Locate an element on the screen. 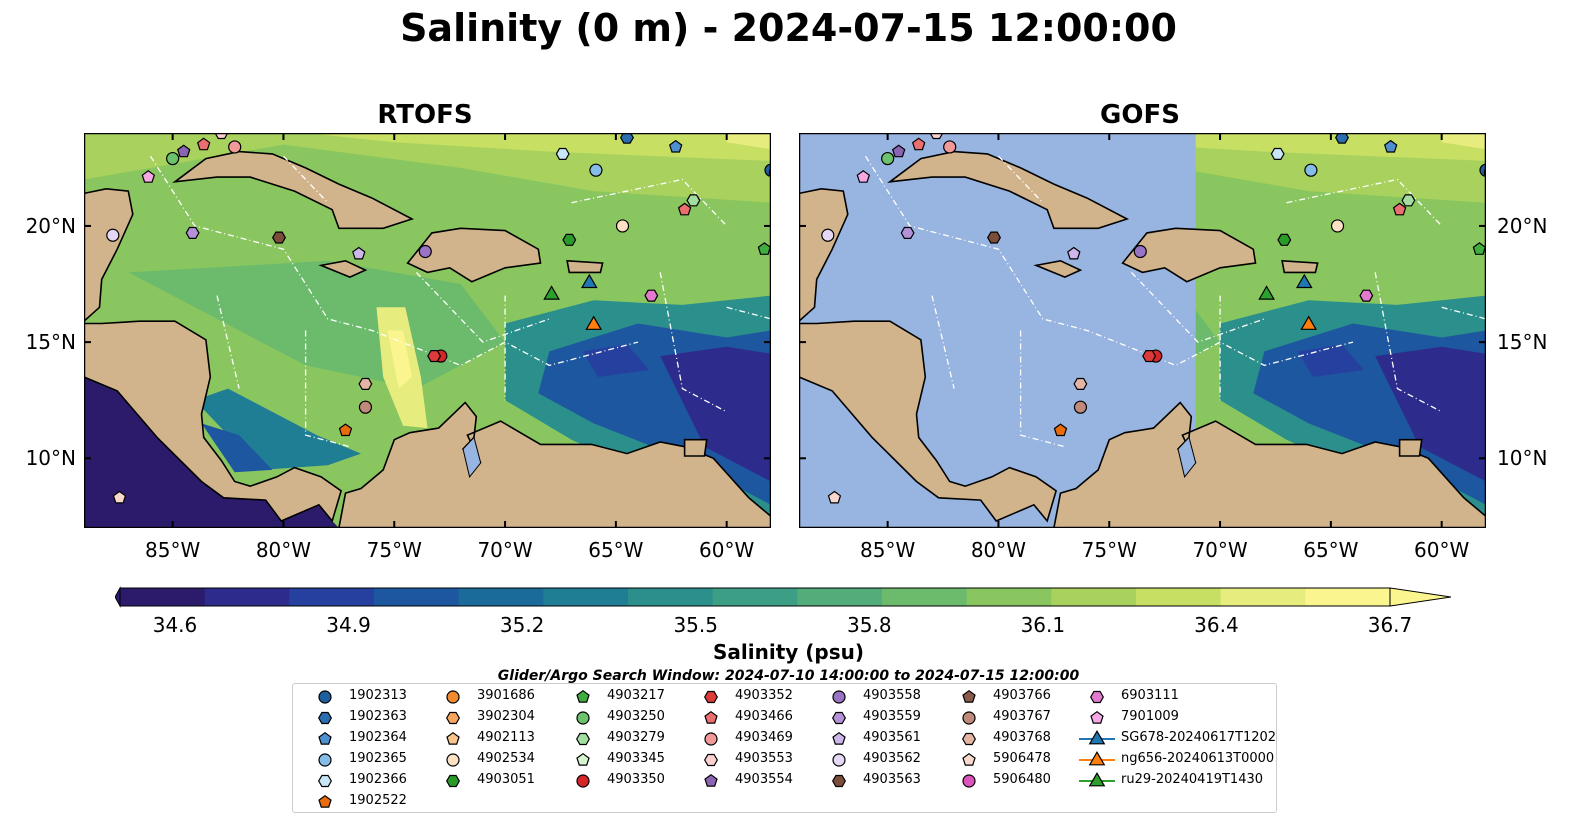 This screenshot has height=829, width=1577. legend-label: 5906480 is located at coordinates (1022, 779).